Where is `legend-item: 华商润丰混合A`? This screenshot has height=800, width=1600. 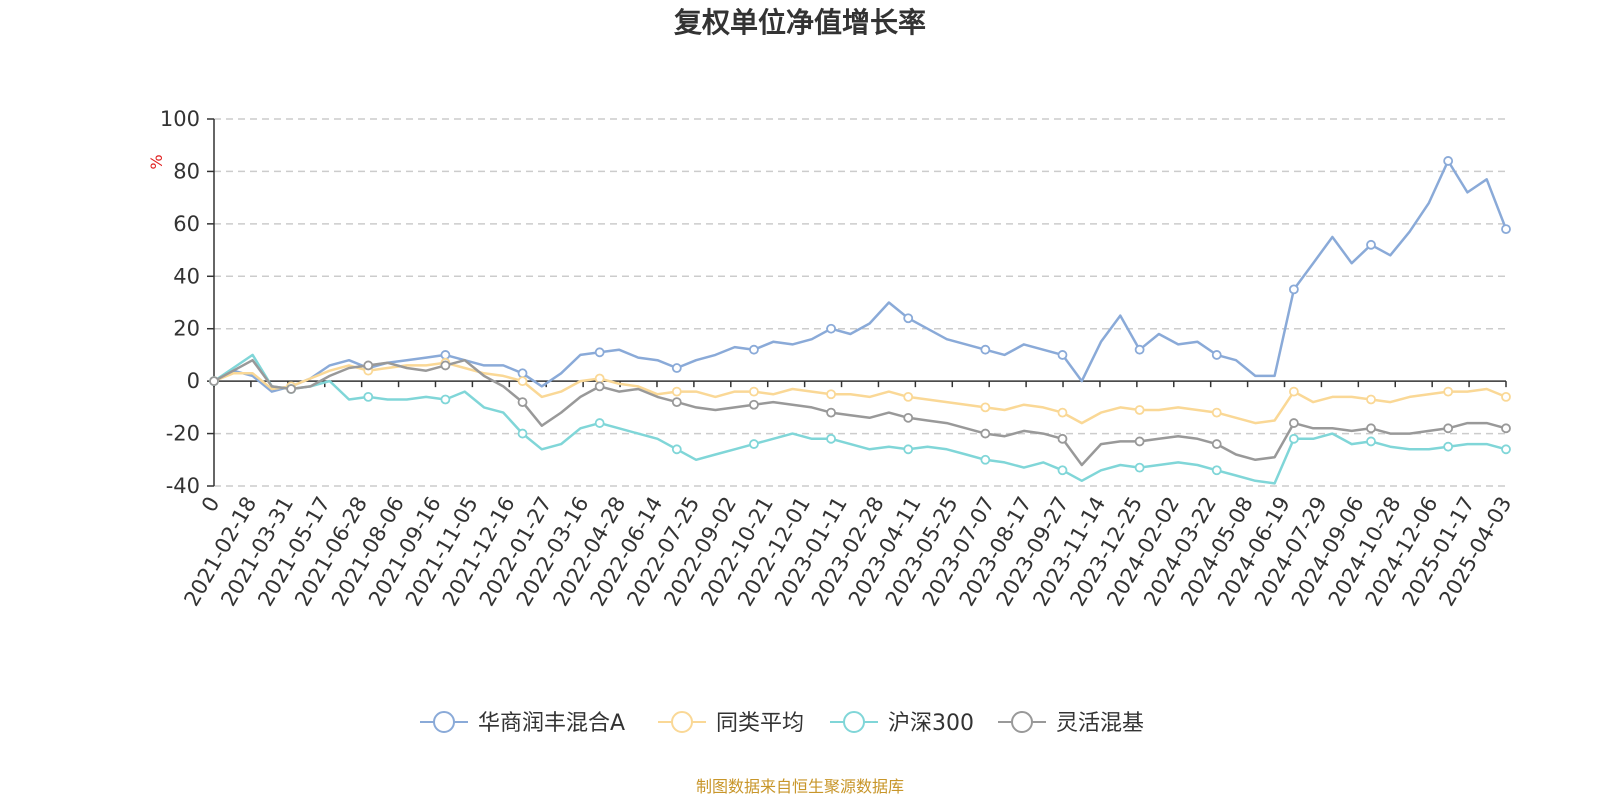
legend-item: 华商润丰混合A is located at coordinates (522, 723).